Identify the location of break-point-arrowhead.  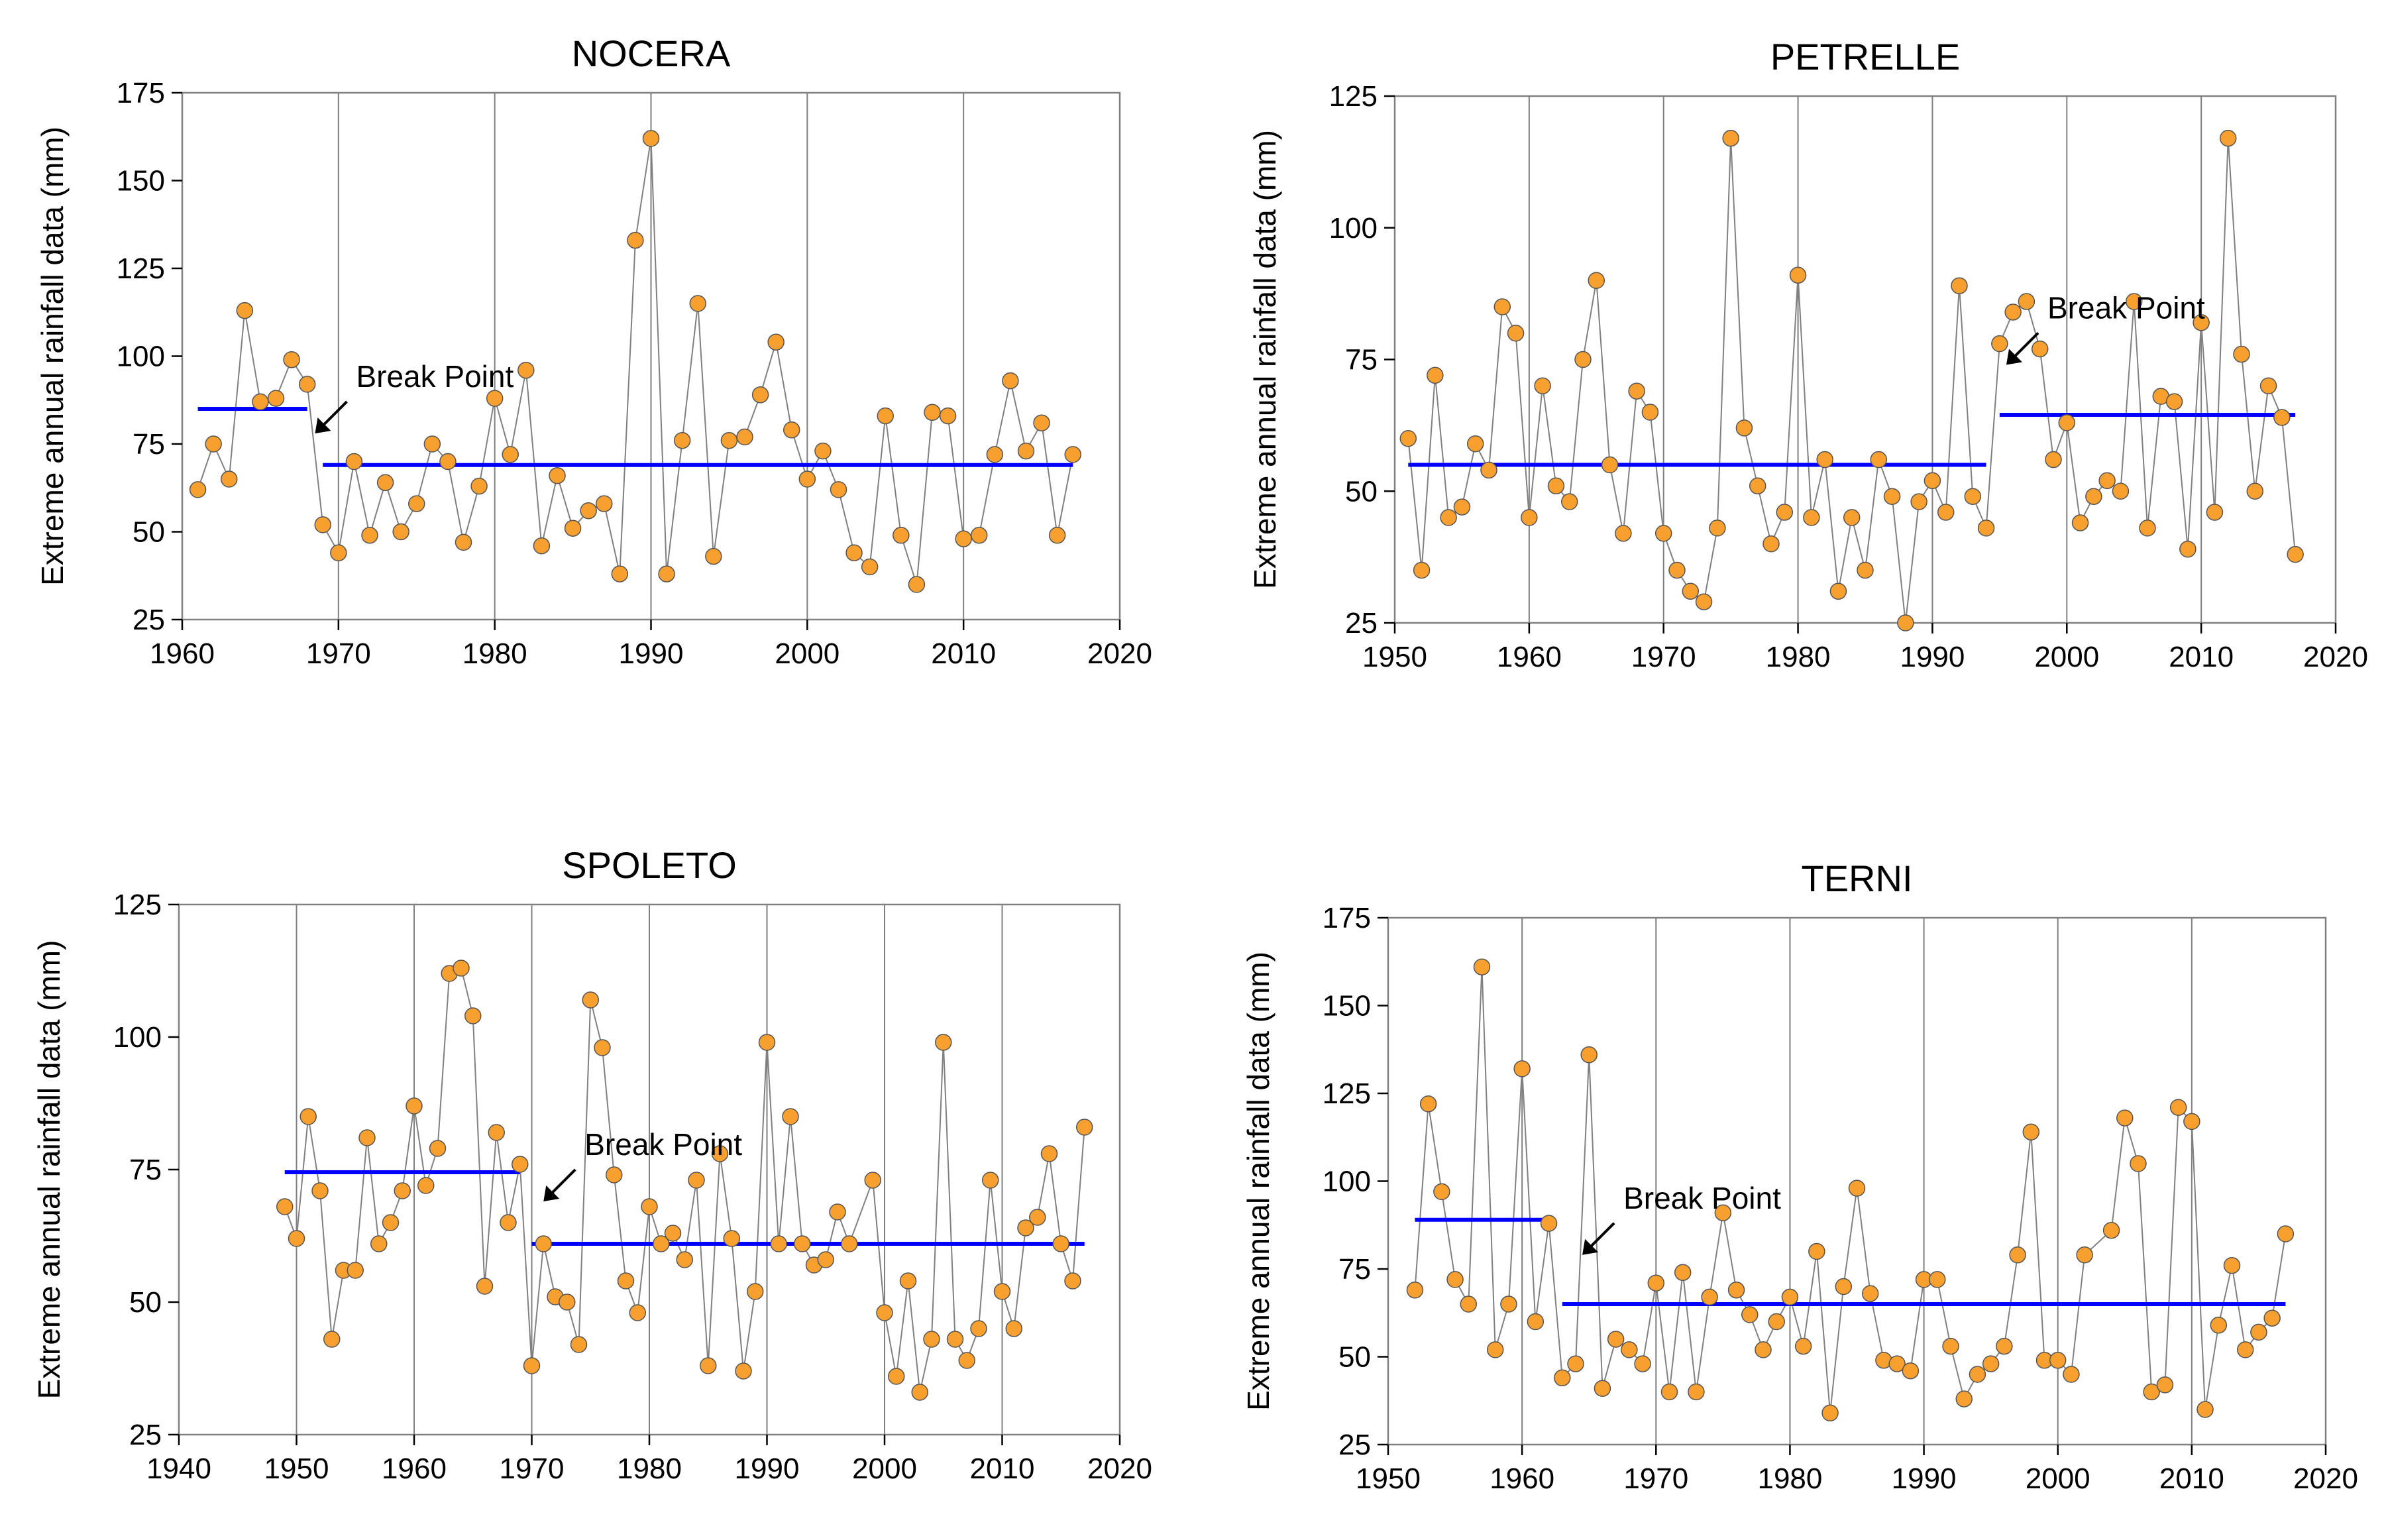
(2014, 357).